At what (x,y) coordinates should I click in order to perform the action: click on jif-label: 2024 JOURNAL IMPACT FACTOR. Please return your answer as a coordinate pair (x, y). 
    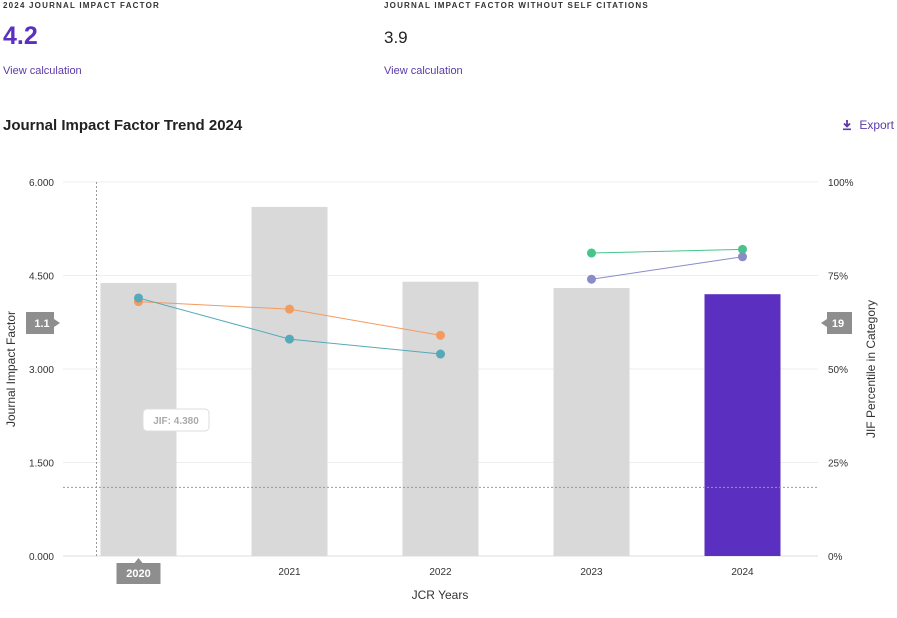
    Looking at the image, I should click on (82, 5).